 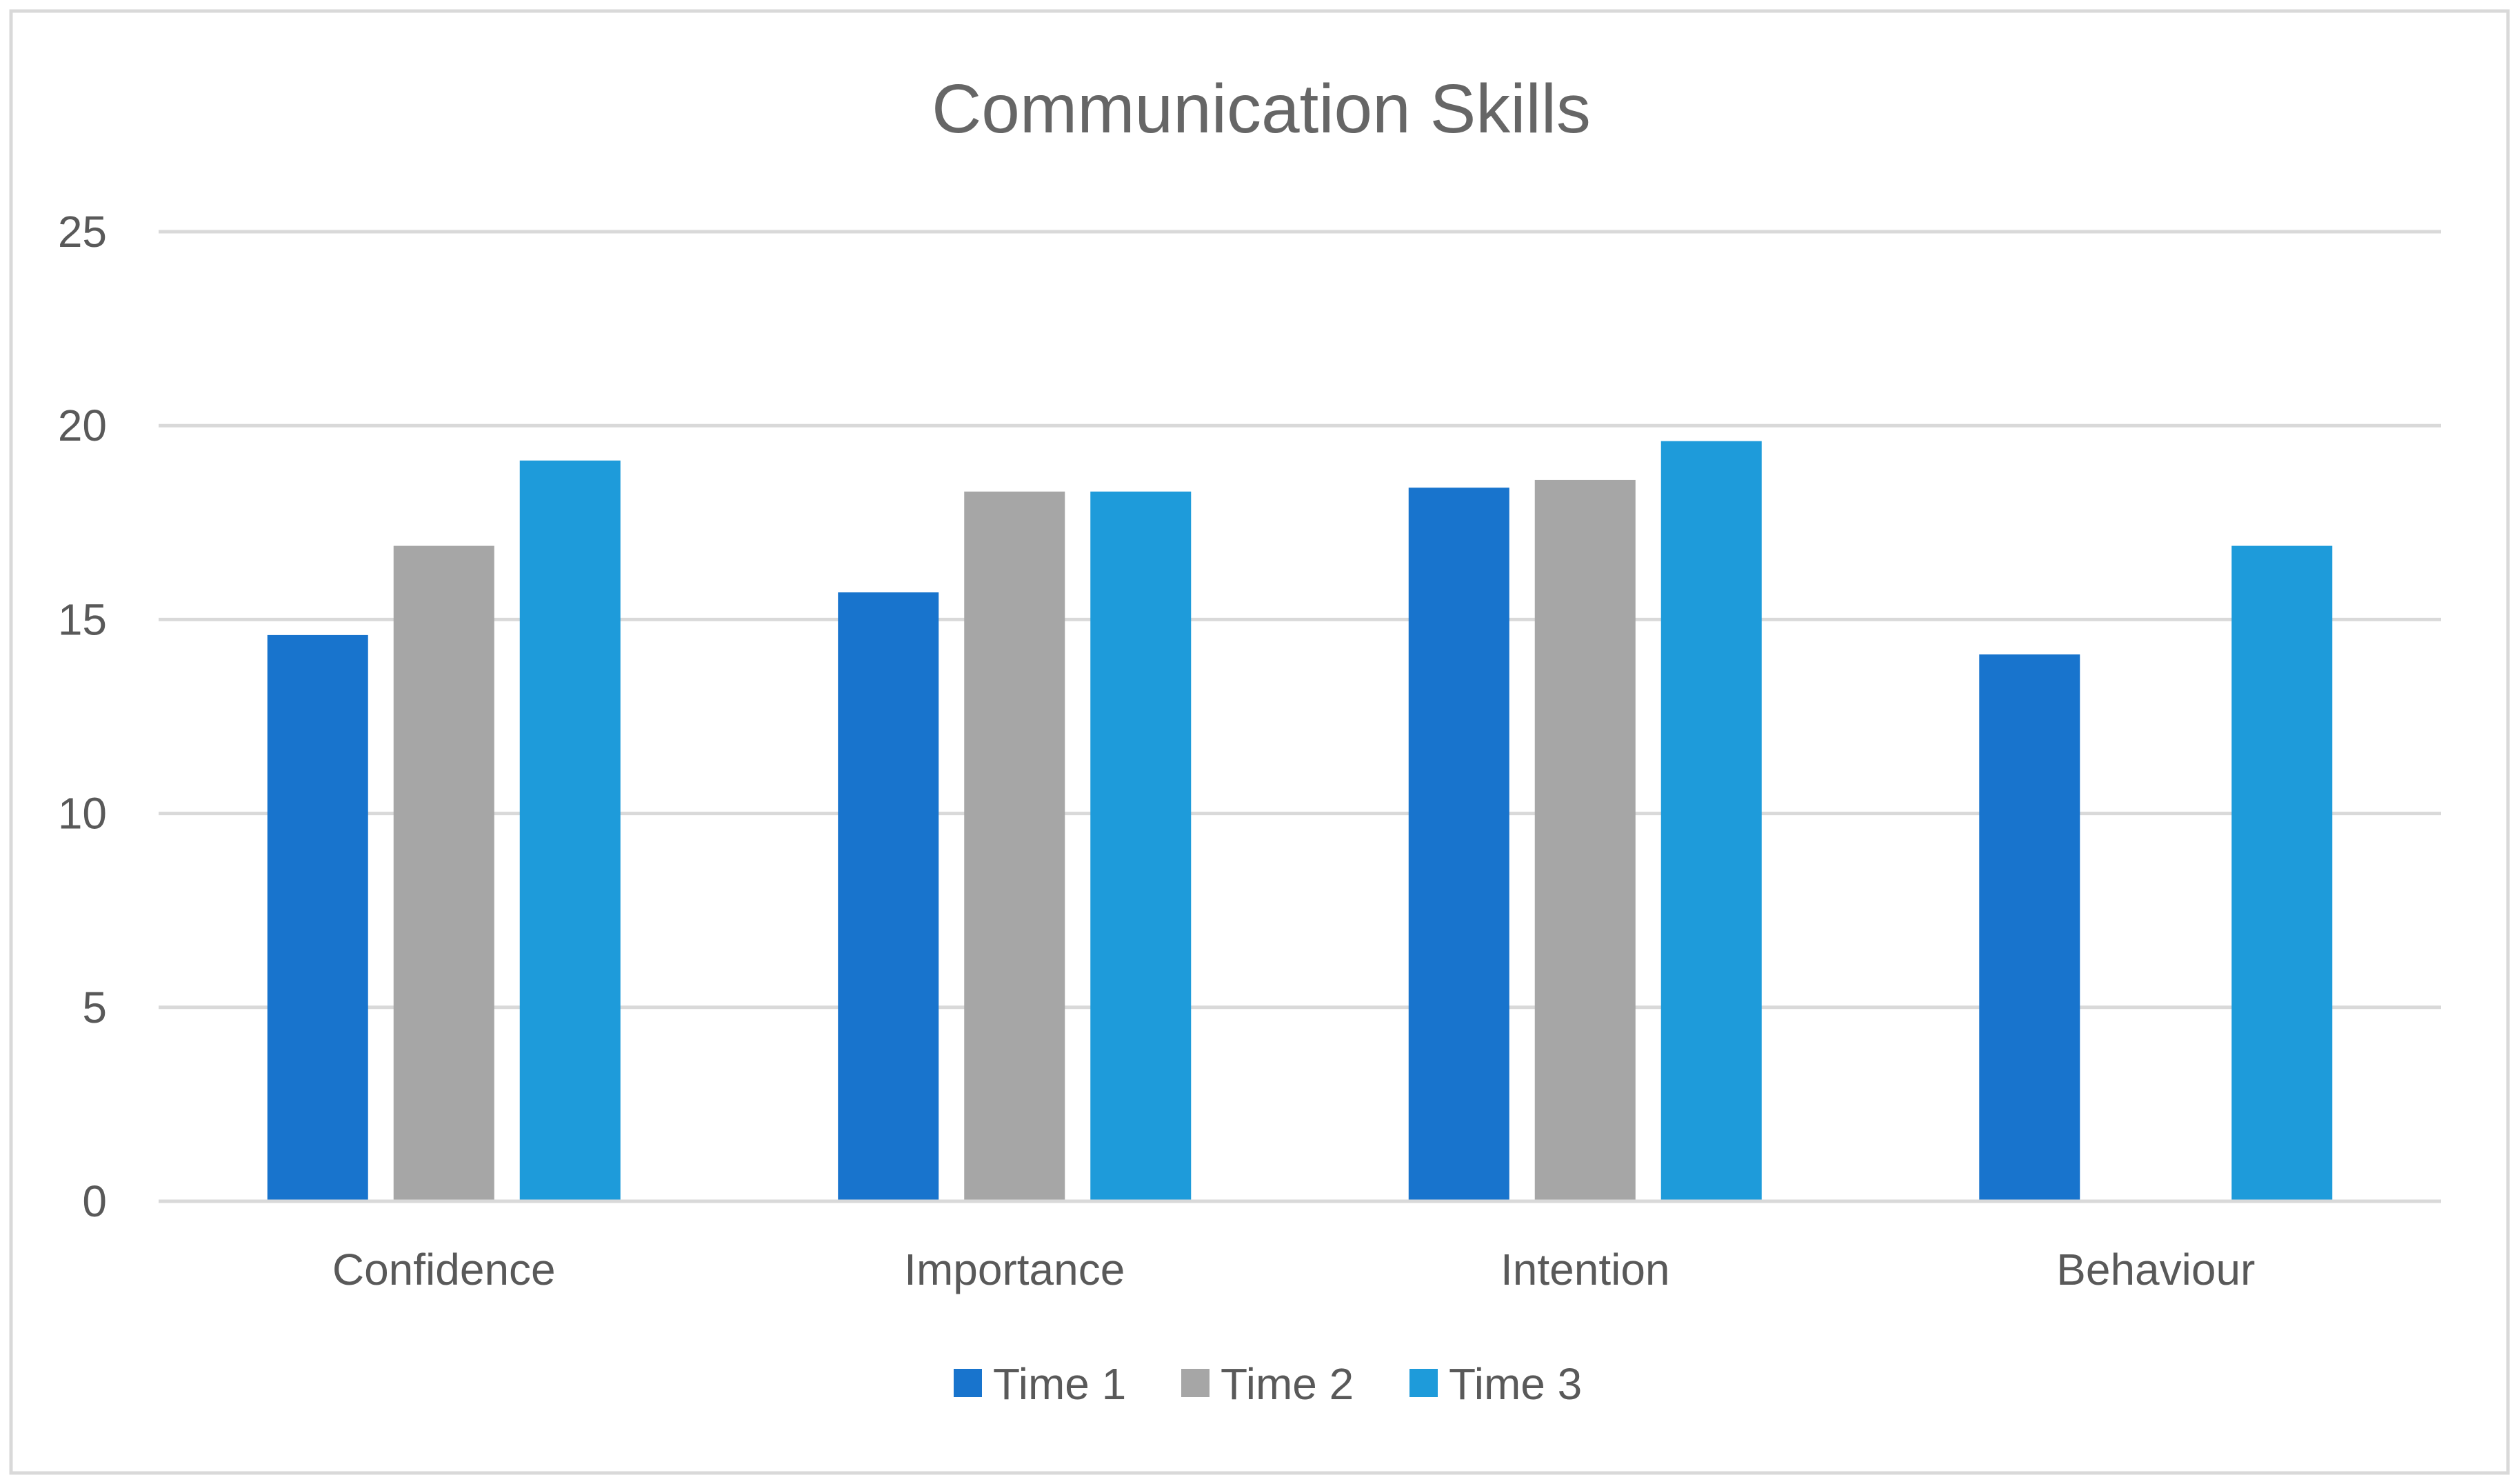 What do you see at coordinates (82, 814) in the screenshot?
I see `y-tick-label: 10` at bounding box center [82, 814].